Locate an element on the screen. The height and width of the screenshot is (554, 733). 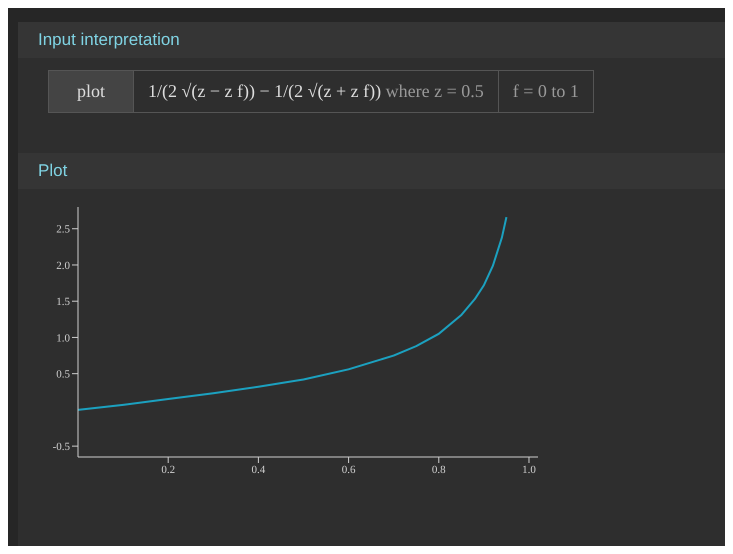
text: Input interpretation is located at coordinates (371, 40).